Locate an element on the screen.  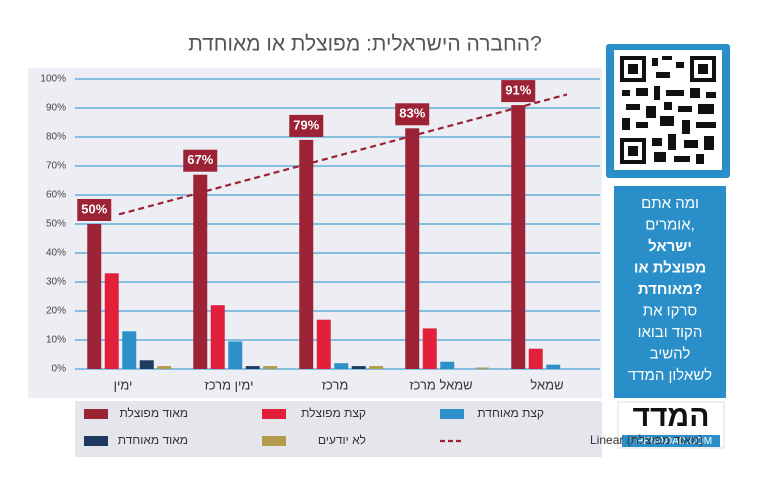
x-tick-label: שמאל is located at coordinates (546, 384).